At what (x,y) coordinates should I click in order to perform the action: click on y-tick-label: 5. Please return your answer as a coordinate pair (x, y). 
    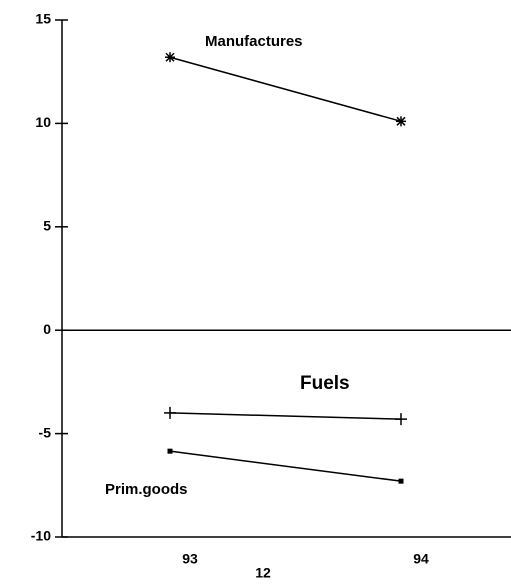
    Looking at the image, I should click on (47, 226).